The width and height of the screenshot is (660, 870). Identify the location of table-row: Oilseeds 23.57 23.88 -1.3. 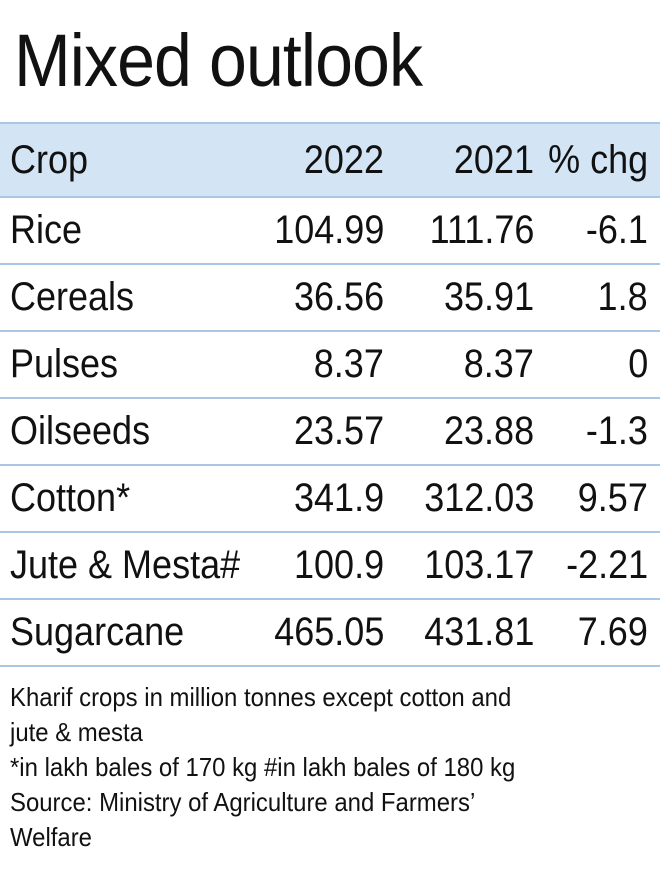
(330, 432).